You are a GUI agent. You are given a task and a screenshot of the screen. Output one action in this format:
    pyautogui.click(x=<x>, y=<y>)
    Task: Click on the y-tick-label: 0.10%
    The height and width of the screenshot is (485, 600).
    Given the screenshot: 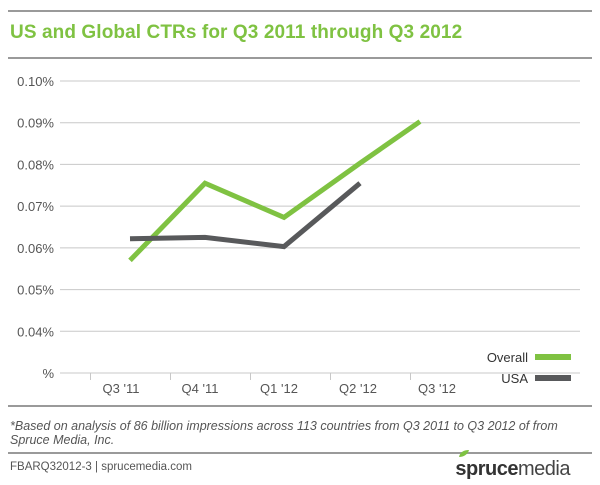 What is the action you would take?
    pyautogui.click(x=35, y=81)
    